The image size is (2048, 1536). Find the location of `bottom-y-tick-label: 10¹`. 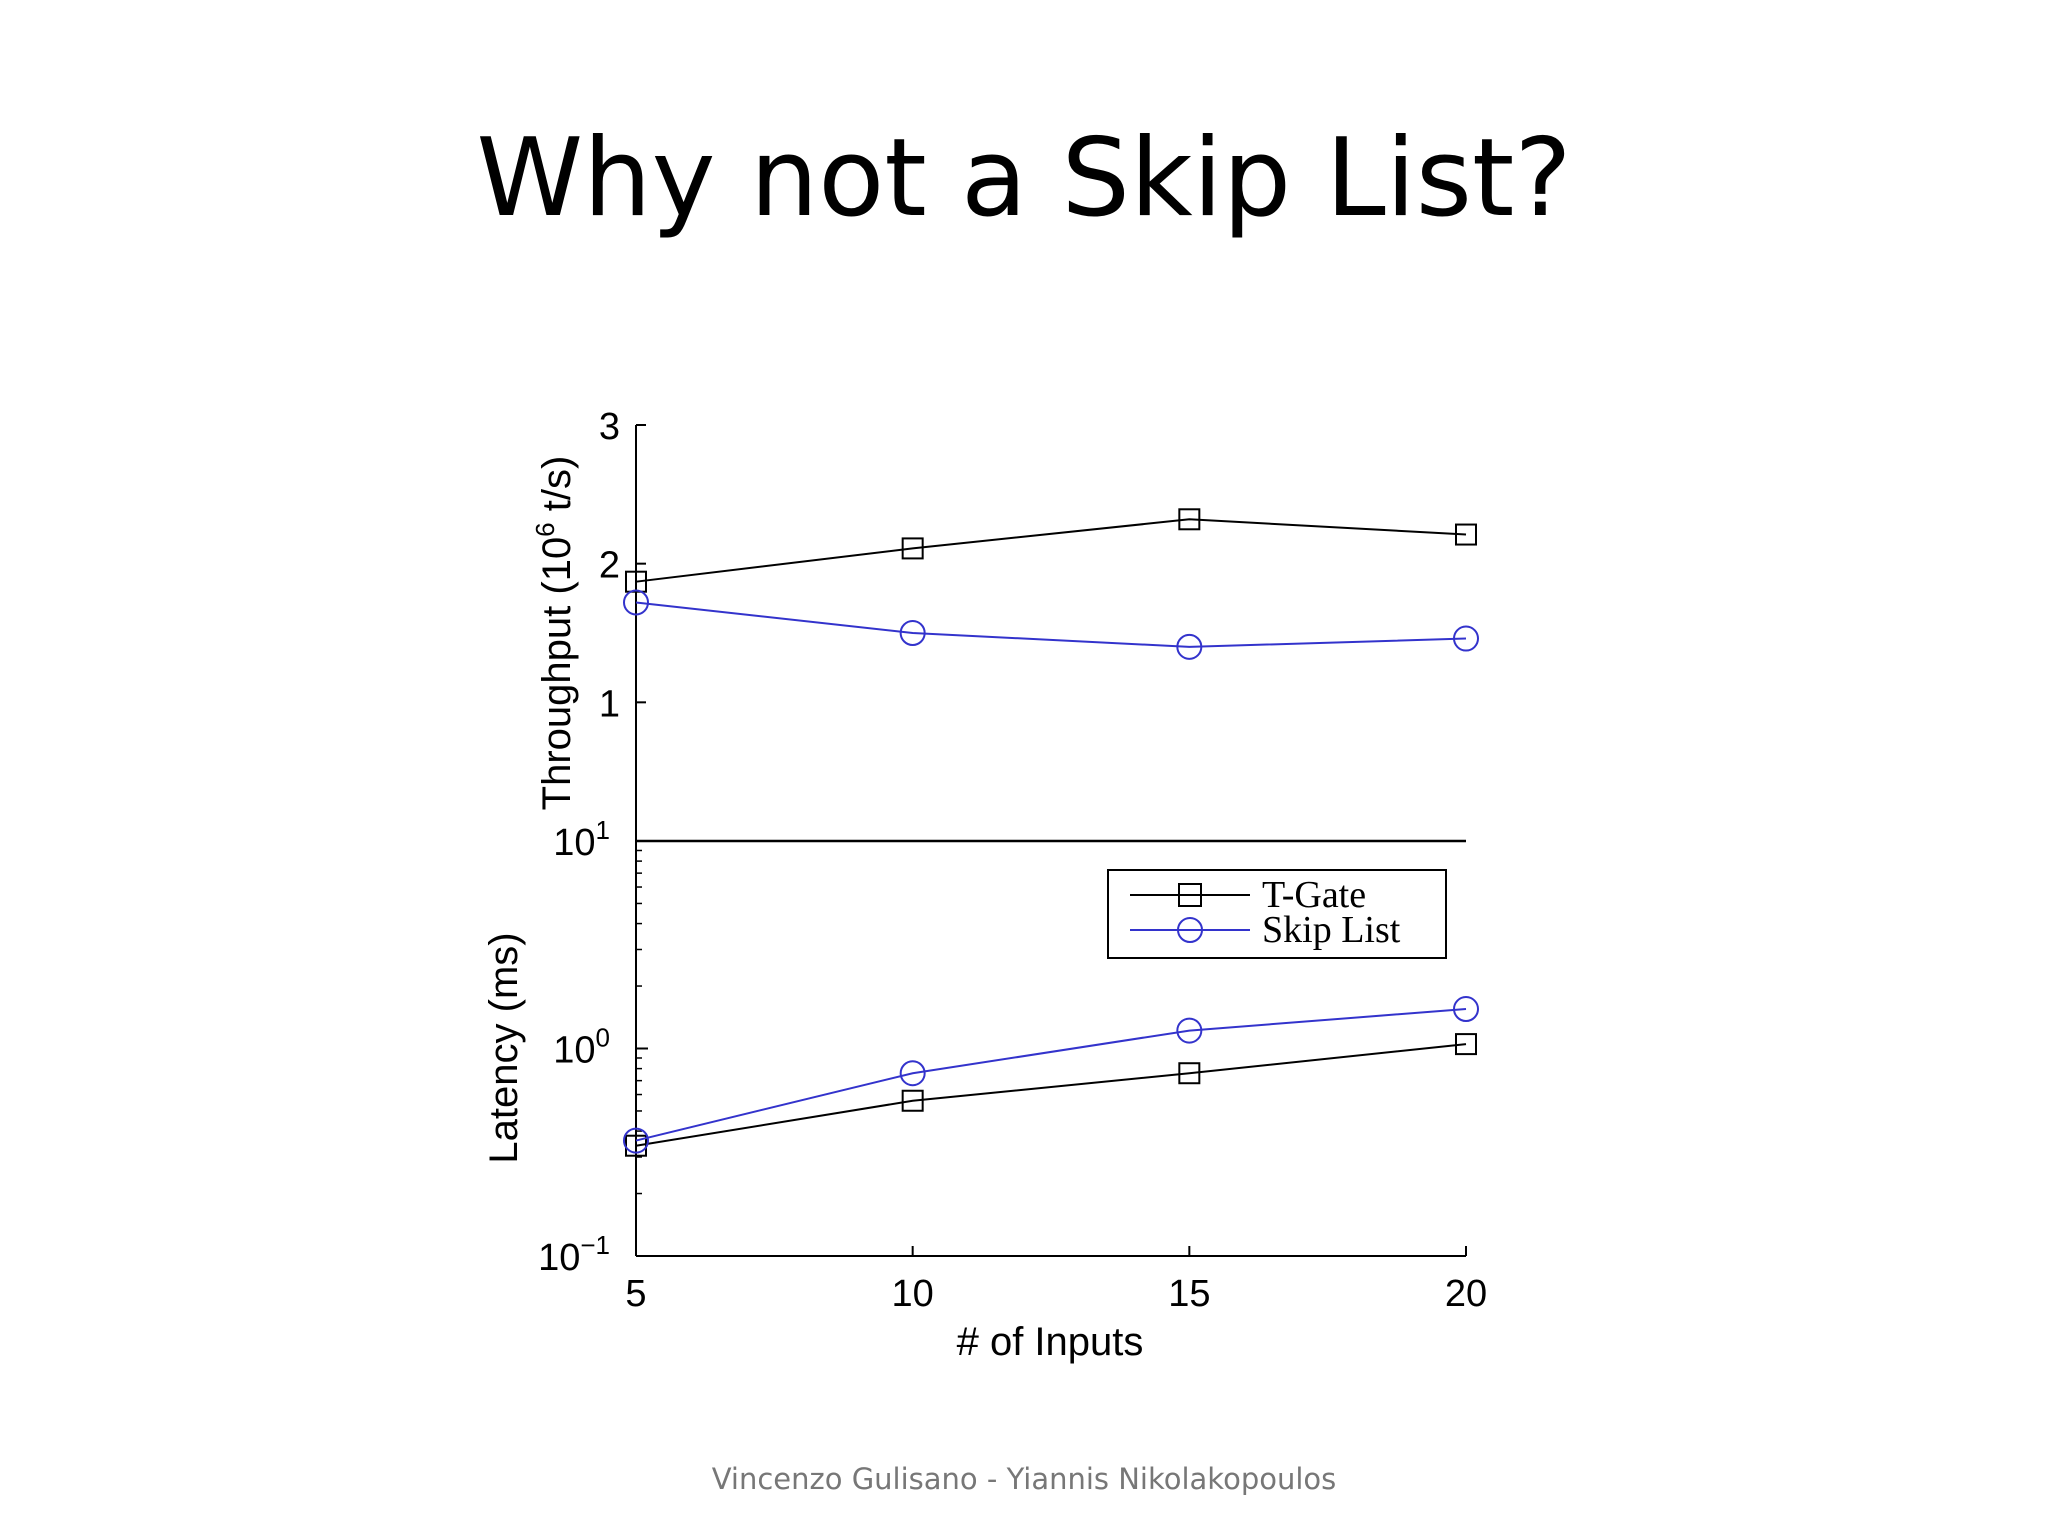

bottom-y-tick-label: 10¹ is located at coordinates (581, 839).